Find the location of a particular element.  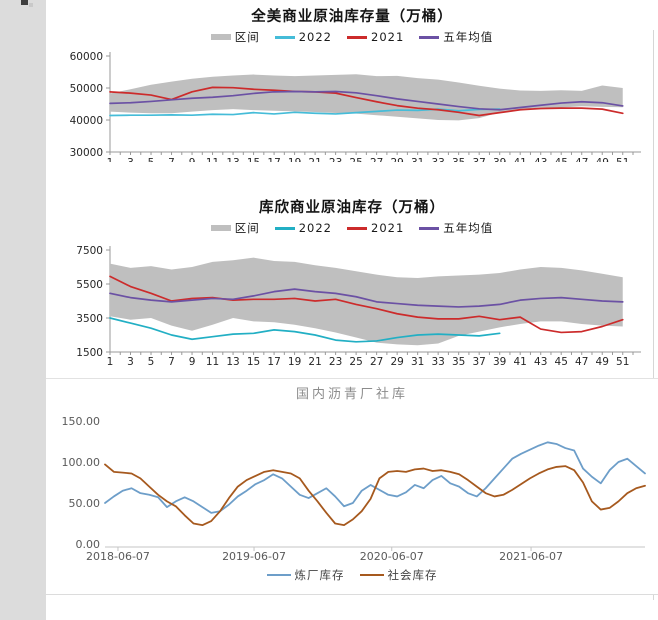

legend-item-炼厂库存: 炼厂库存 is located at coordinates (305, 575).